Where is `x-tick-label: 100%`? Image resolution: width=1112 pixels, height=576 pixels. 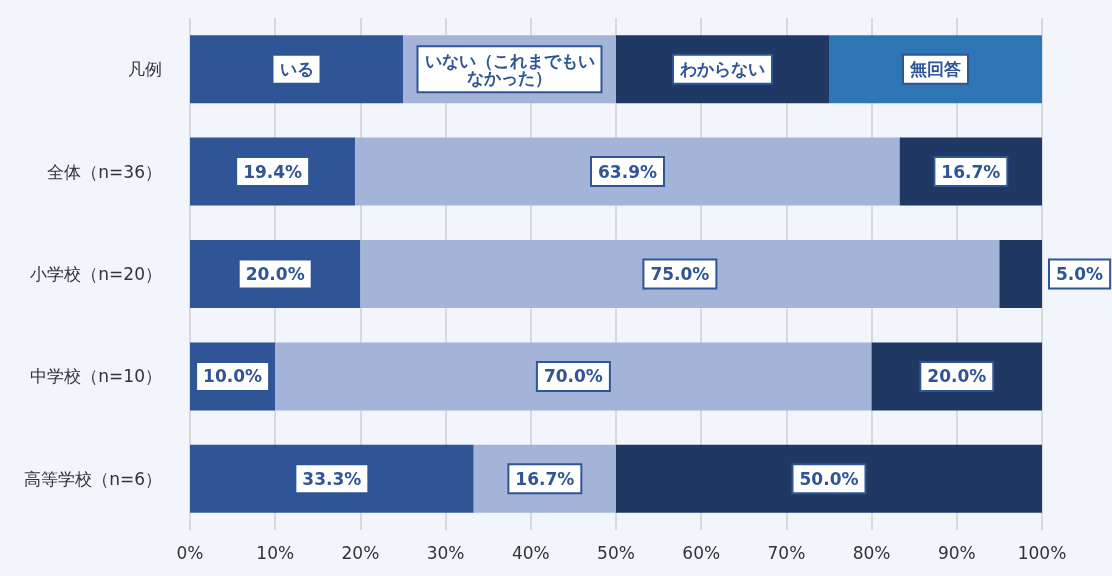 x-tick-label: 100% is located at coordinates (1042, 552).